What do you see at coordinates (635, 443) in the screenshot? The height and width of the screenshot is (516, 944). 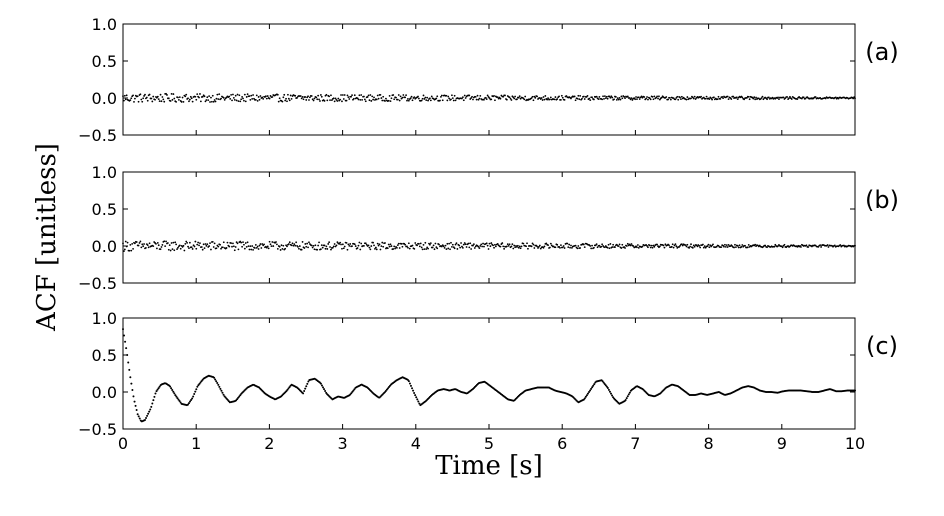 I see `x-tick-label: 7` at bounding box center [635, 443].